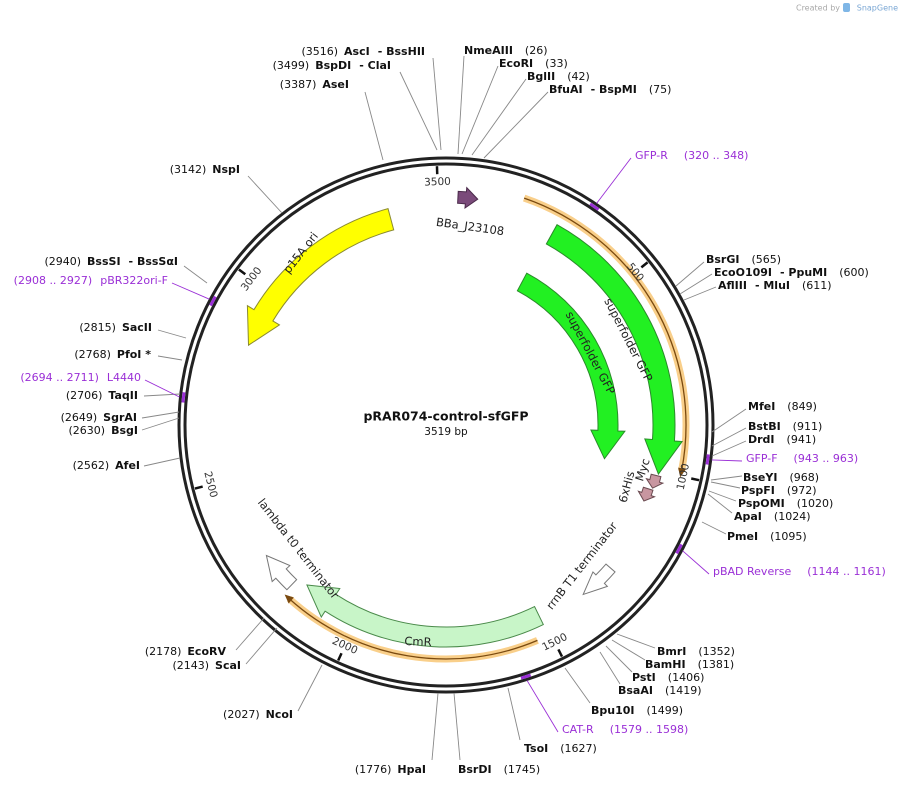 This screenshot has width=901, height=786. I want to click on enzyme-name: PstI, so click(644, 677).